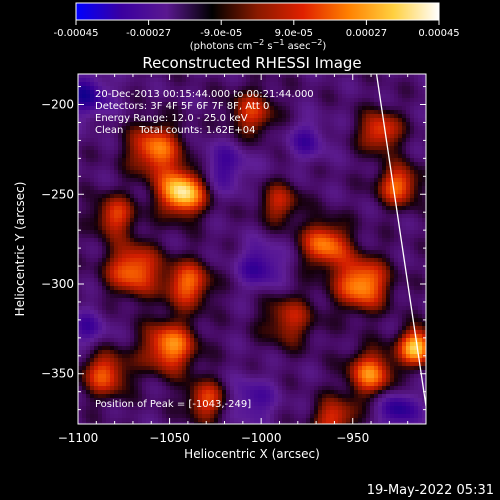  I want to click on x-tick-label: −950, so click(352, 438).